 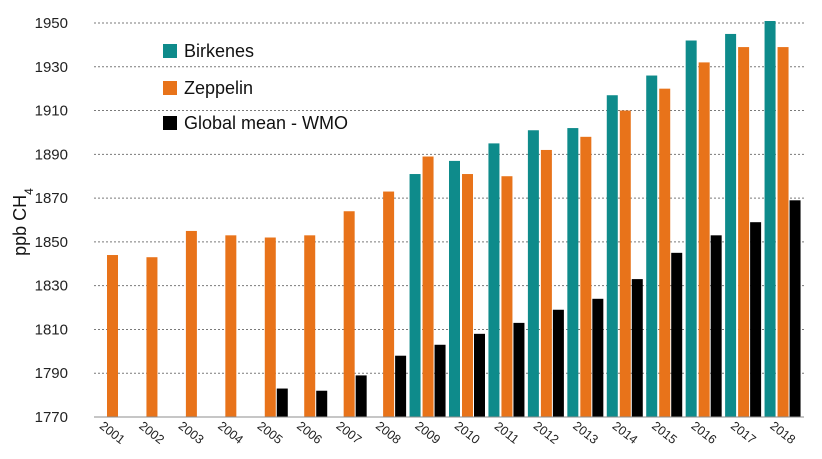 I want to click on x-tick-label: 2004, so click(x=230, y=433).